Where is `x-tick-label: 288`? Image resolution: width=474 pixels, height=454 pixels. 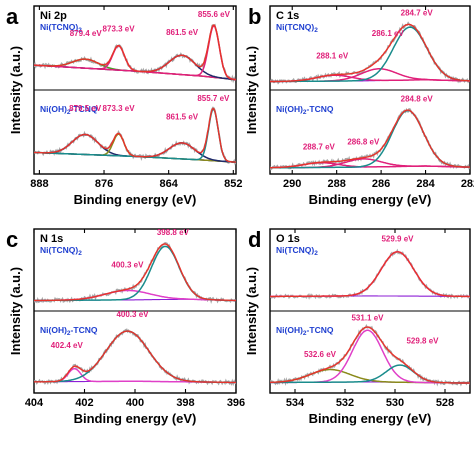 x-tick-label: 288 is located at coordinates (336, 184).